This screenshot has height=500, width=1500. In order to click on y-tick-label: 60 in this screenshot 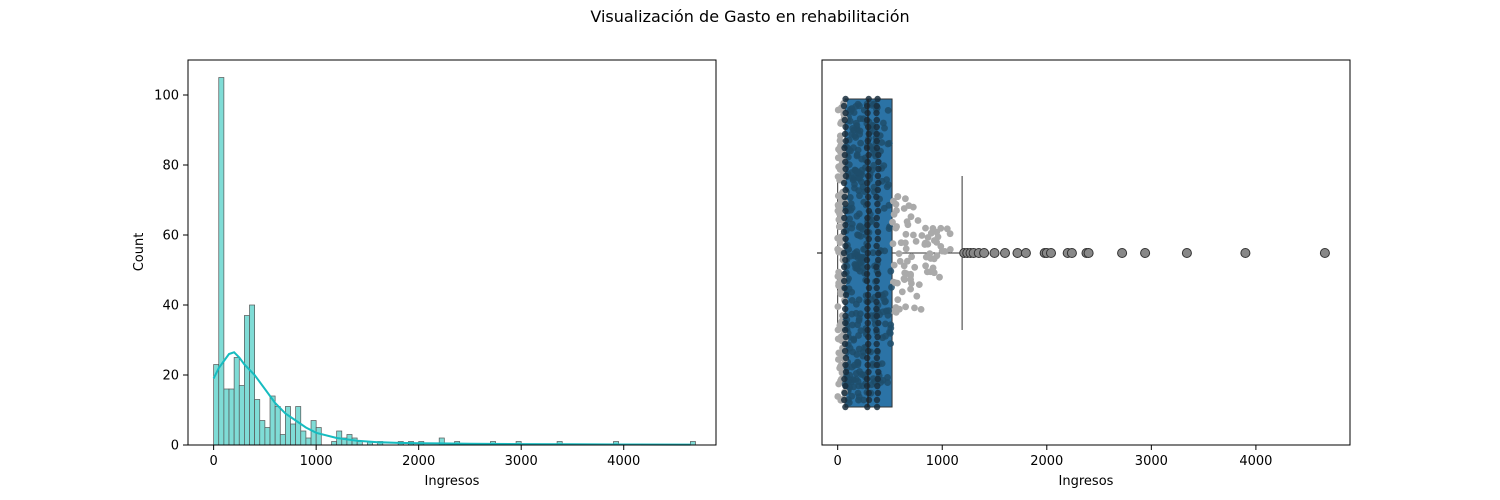, I will do `click(170, 236)`.